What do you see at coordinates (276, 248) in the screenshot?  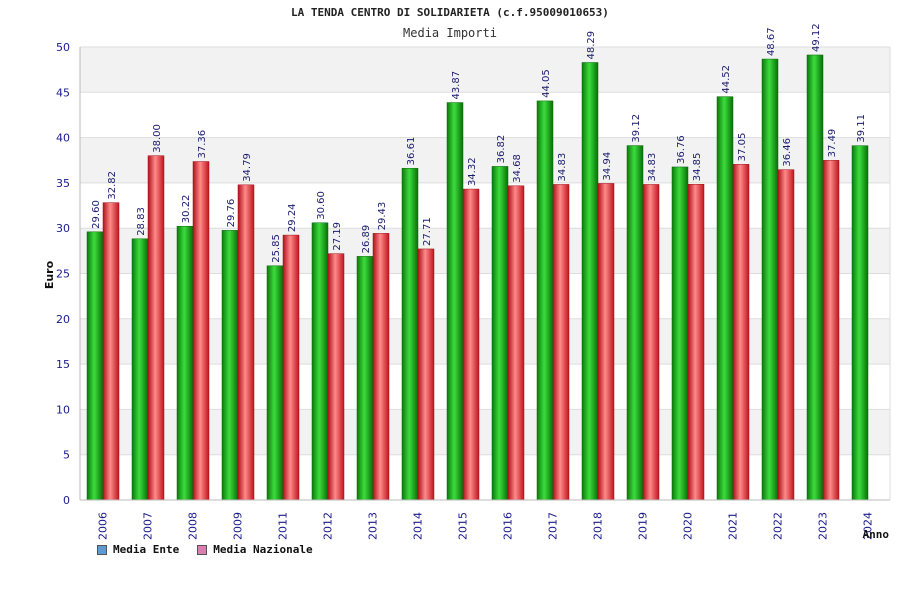 I see `data-label: 25.85` at bounding box center [276, 248].